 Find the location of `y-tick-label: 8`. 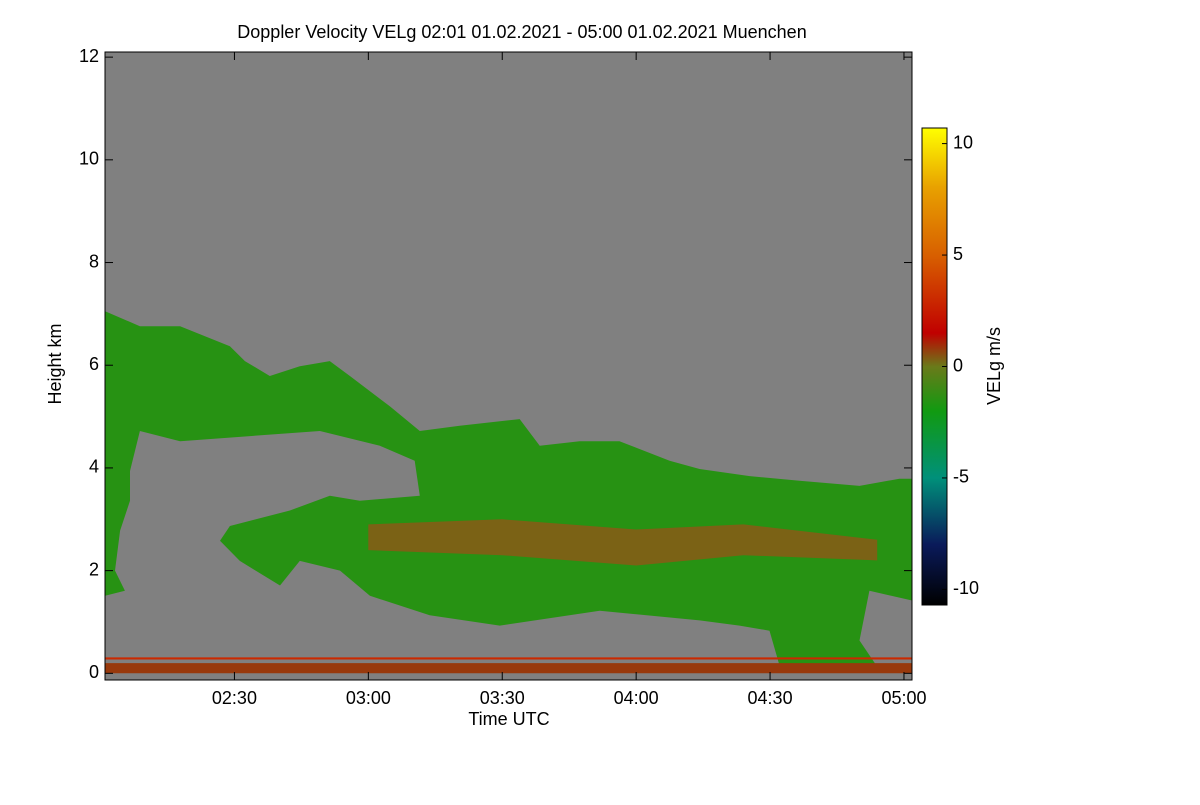

y-tick-label: 8 is located at coordinates (94, 261).